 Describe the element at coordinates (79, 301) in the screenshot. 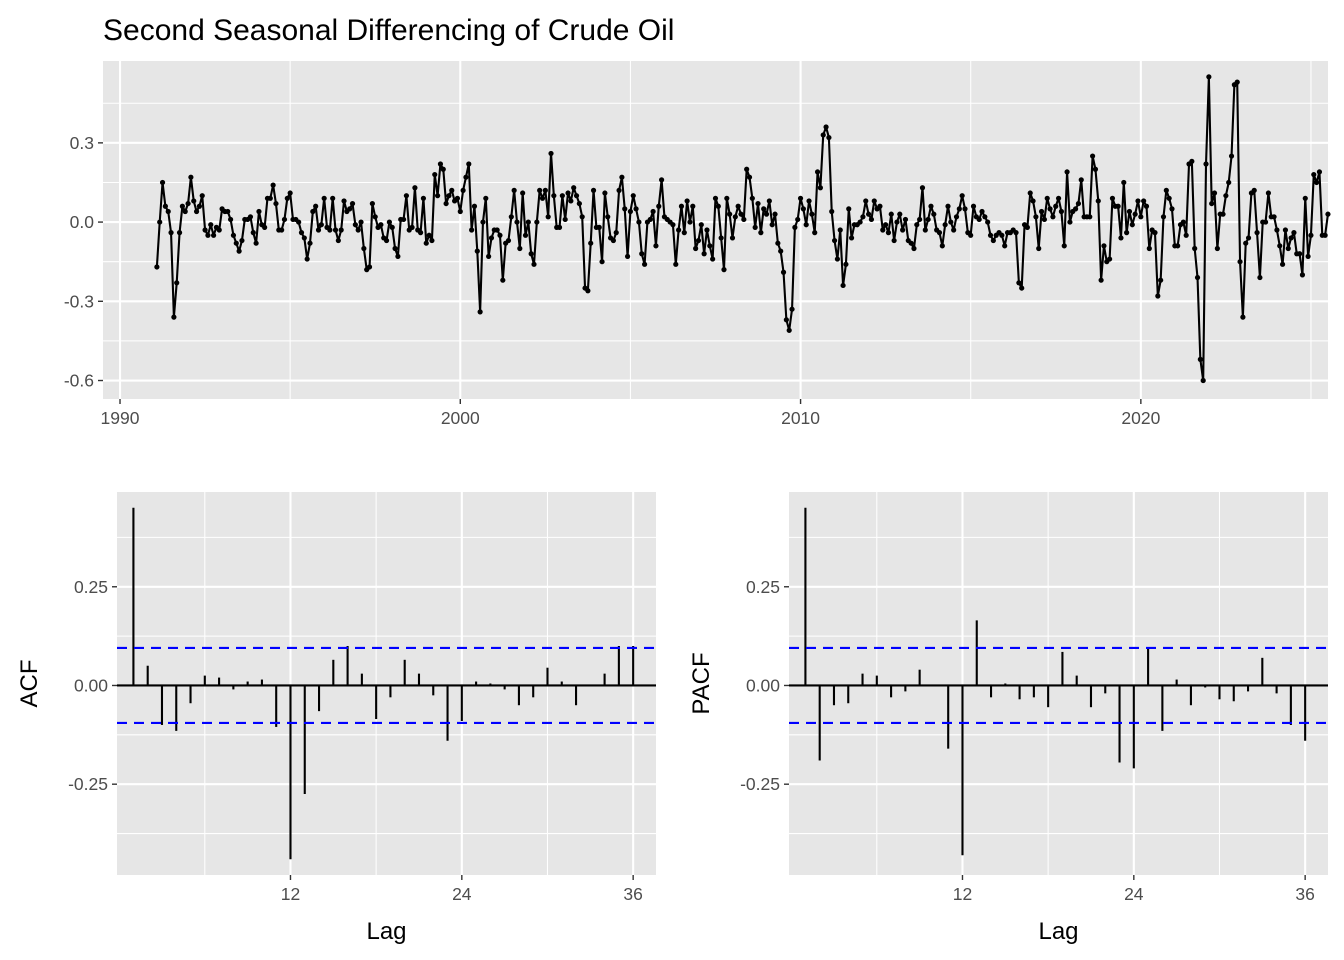

I see `ts-y-tick-label: -0.3` at that location.